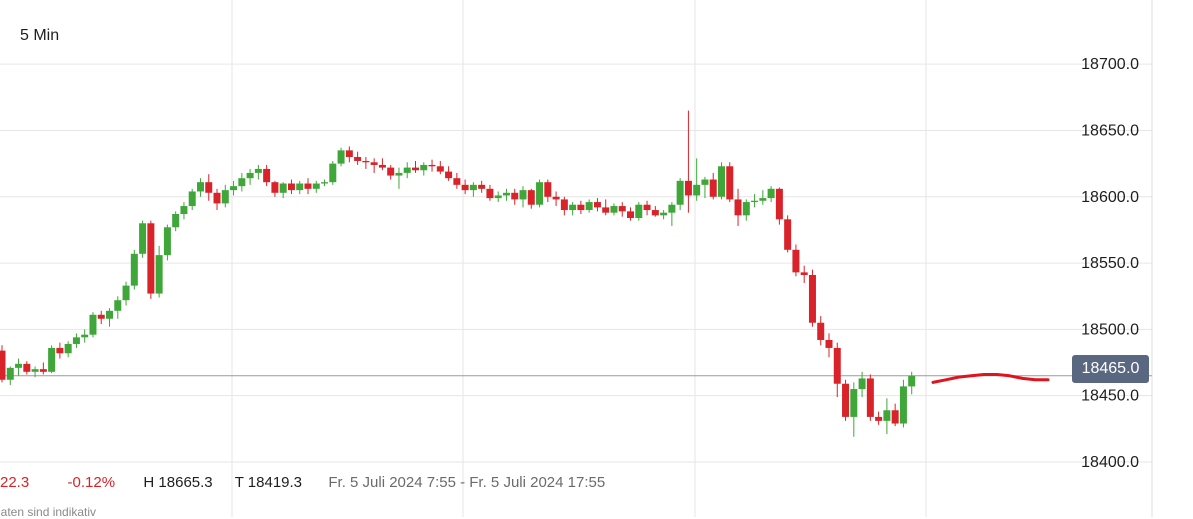 The height and width of the screenshot is (519, 1193). What do you see at coordinates (268, 482) in the screenshot?
I see `low-value: T 18419.3` at bounding box center [268, 482].